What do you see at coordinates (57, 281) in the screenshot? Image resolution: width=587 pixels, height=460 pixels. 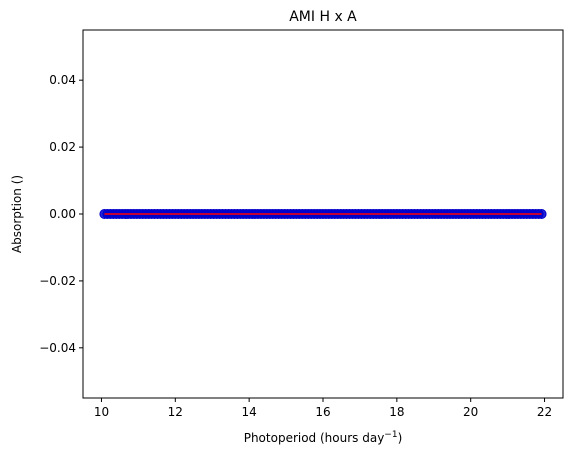 I see `y-tick-label: −0.02` at bounding box center [57, 281].